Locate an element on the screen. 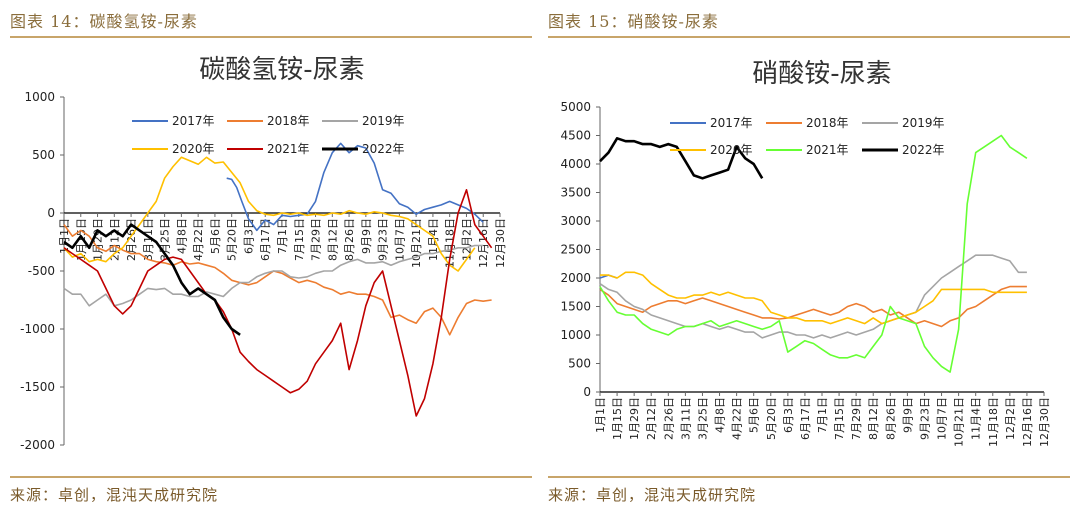 The width and height of the screenshot is (1080, 515). chart-1-x-tick-label-14: 7月15日 is located at coordinates (839, 418).